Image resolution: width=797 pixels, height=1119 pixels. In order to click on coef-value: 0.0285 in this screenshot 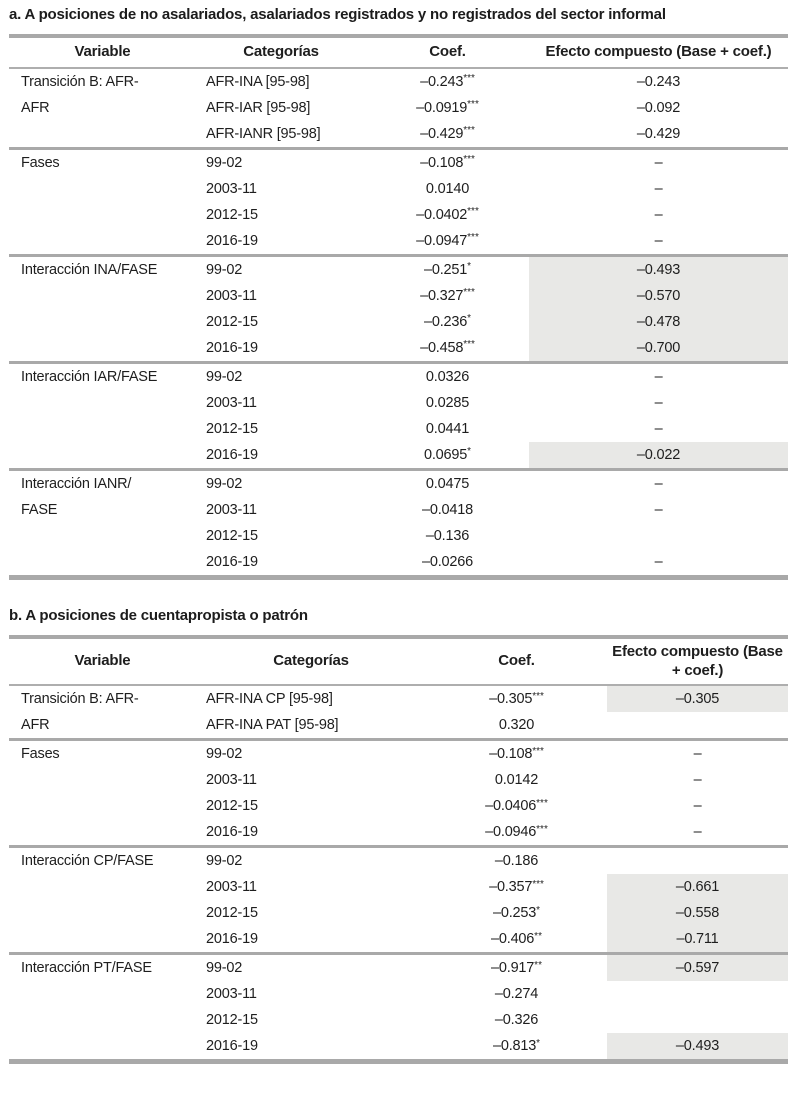, I will do `click(447, 402)`.